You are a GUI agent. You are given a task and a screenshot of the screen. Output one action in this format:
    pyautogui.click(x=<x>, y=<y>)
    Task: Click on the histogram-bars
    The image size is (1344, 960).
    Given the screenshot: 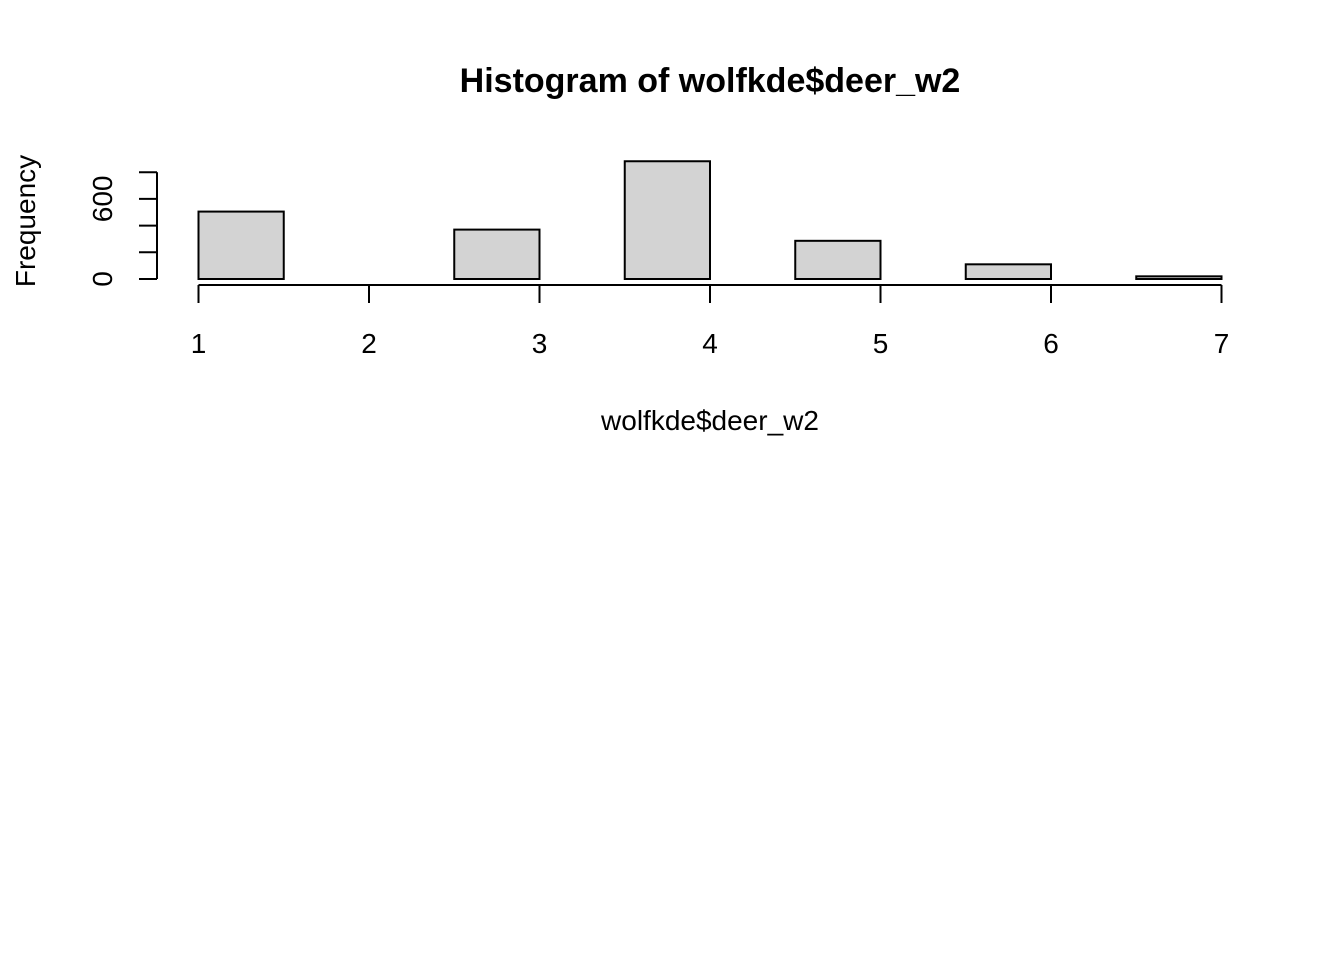 What is the action you would take?
    pyautogui.click(x=710, y=220)
    